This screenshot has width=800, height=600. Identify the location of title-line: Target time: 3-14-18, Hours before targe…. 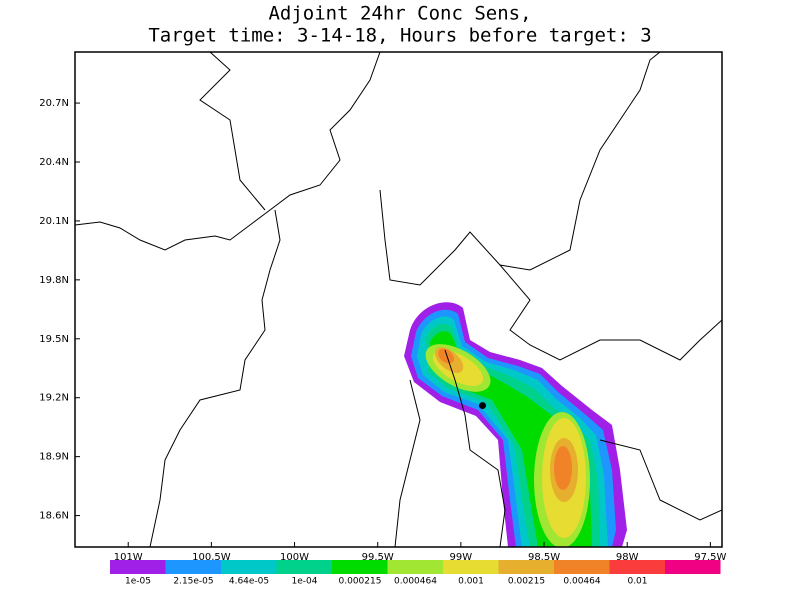
(399, 36).